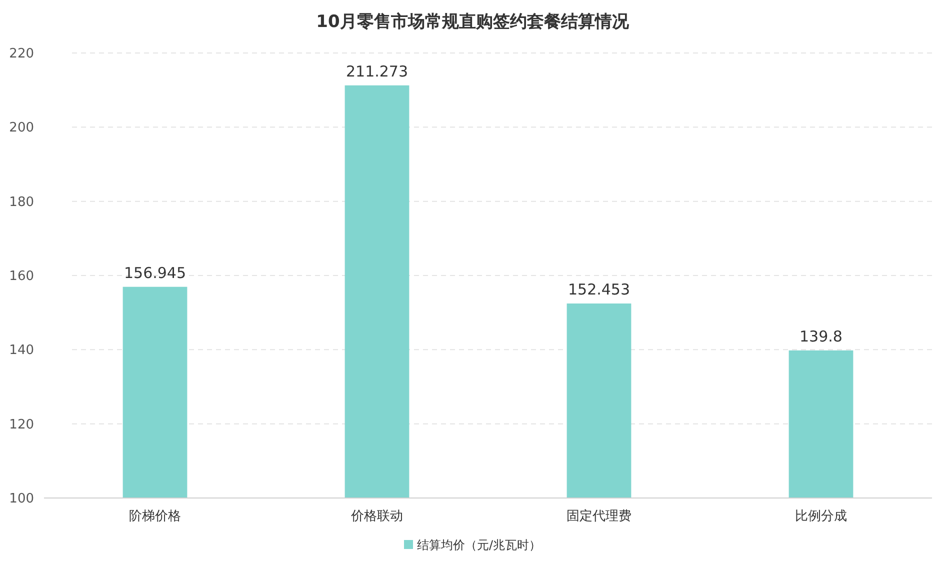 This screenshot has height=566, width=945. Describe the element at coordinates (21, 128) in the screenshot. I see `y-tick-label: 200` at that location.